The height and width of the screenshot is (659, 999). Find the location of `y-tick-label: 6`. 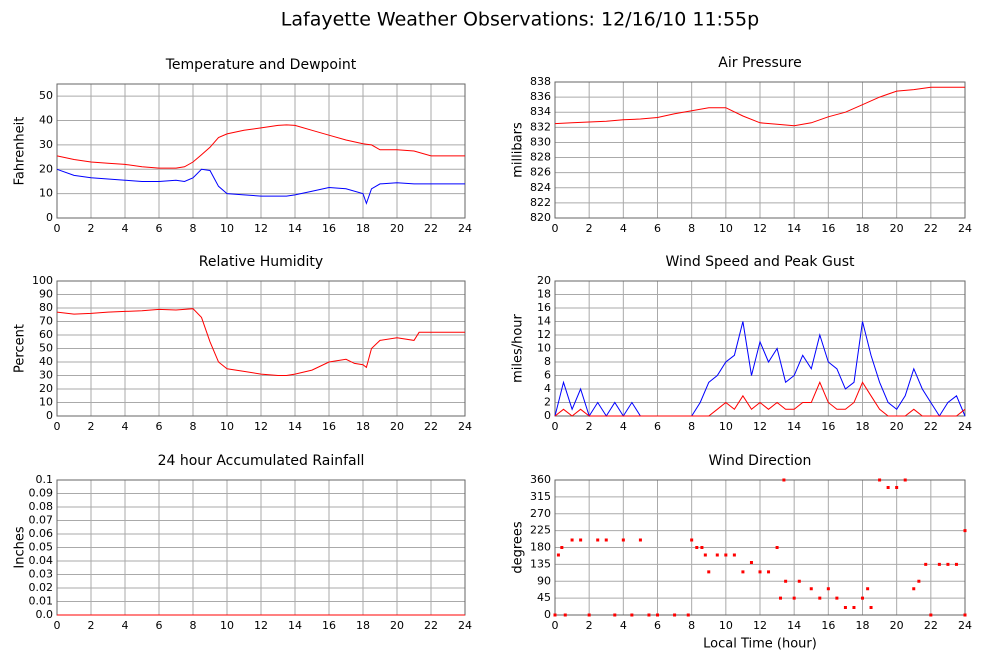

y-tick-label: 6 is located at coordinates (547, 375).